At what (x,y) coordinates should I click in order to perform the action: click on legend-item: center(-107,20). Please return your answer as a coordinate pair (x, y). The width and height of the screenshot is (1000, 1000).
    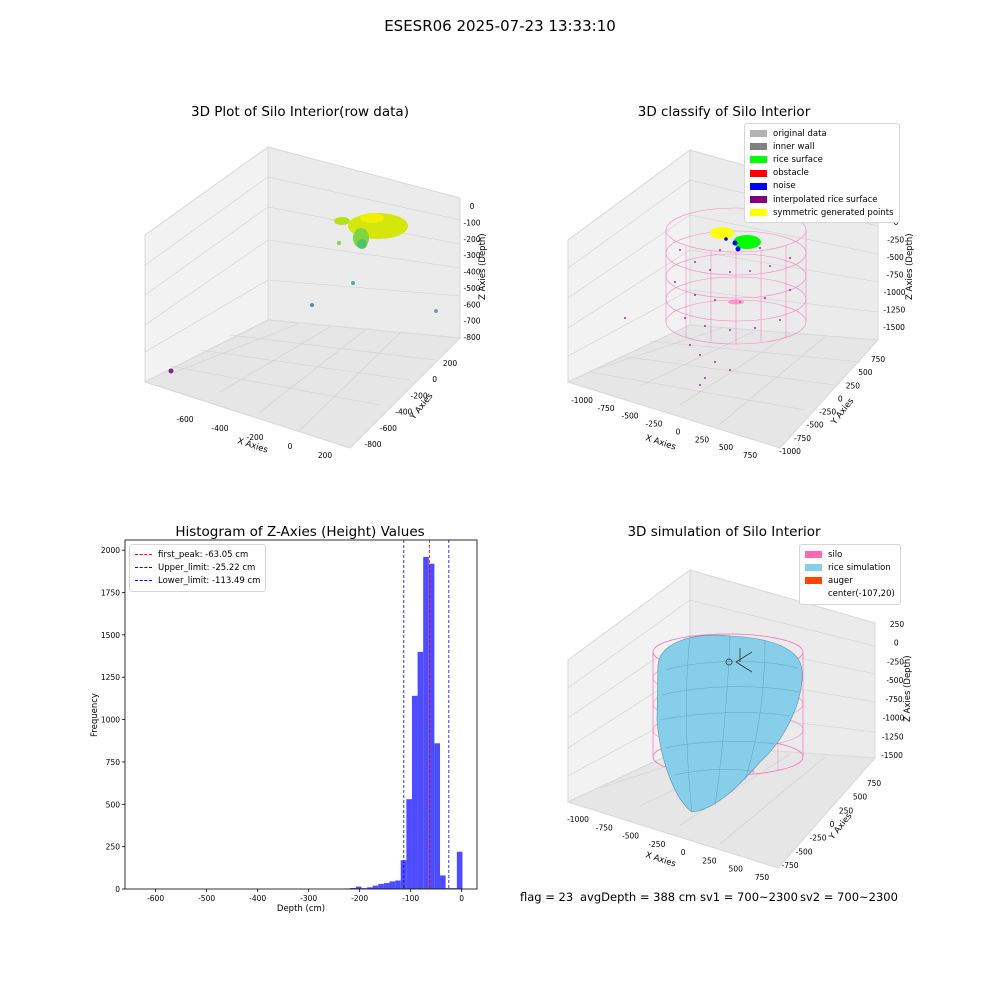
    Looking at the image, I should click on (861, 594).